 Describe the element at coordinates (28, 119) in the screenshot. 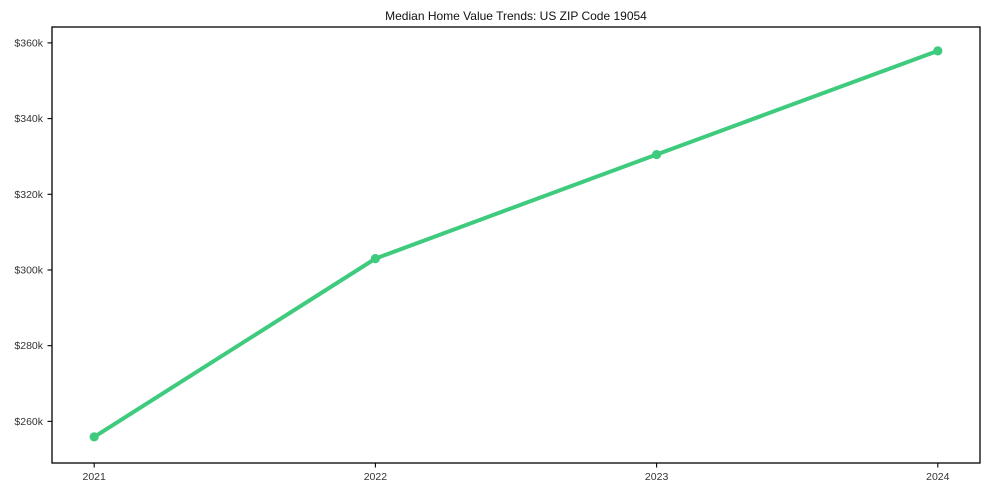

I see `y-tick-label: $340k` at that location.